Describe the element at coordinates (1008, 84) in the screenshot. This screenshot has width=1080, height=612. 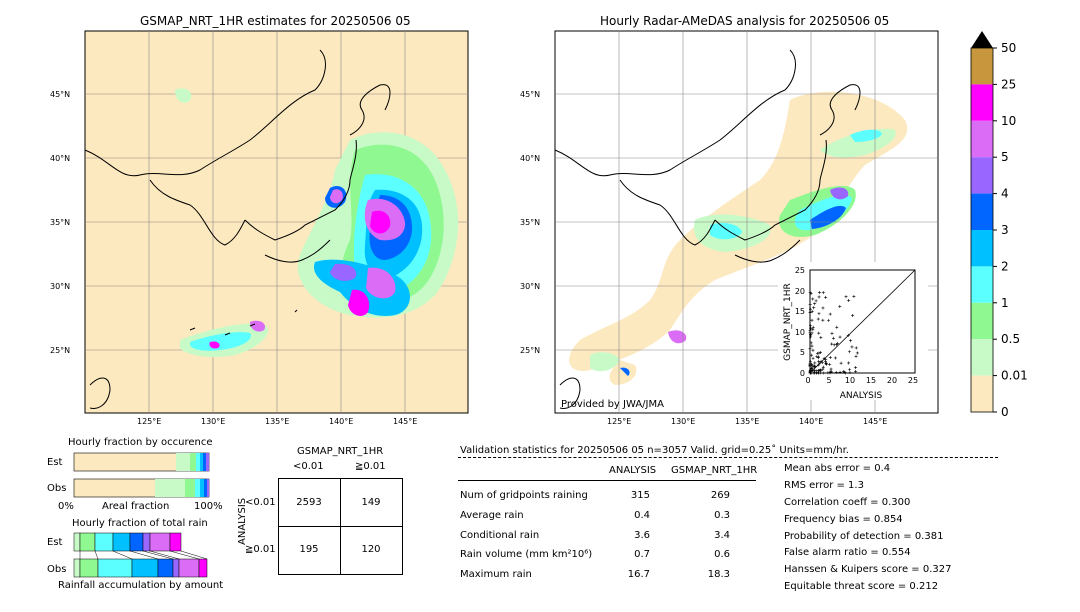
I see `colorbar-label: 25` at that location.